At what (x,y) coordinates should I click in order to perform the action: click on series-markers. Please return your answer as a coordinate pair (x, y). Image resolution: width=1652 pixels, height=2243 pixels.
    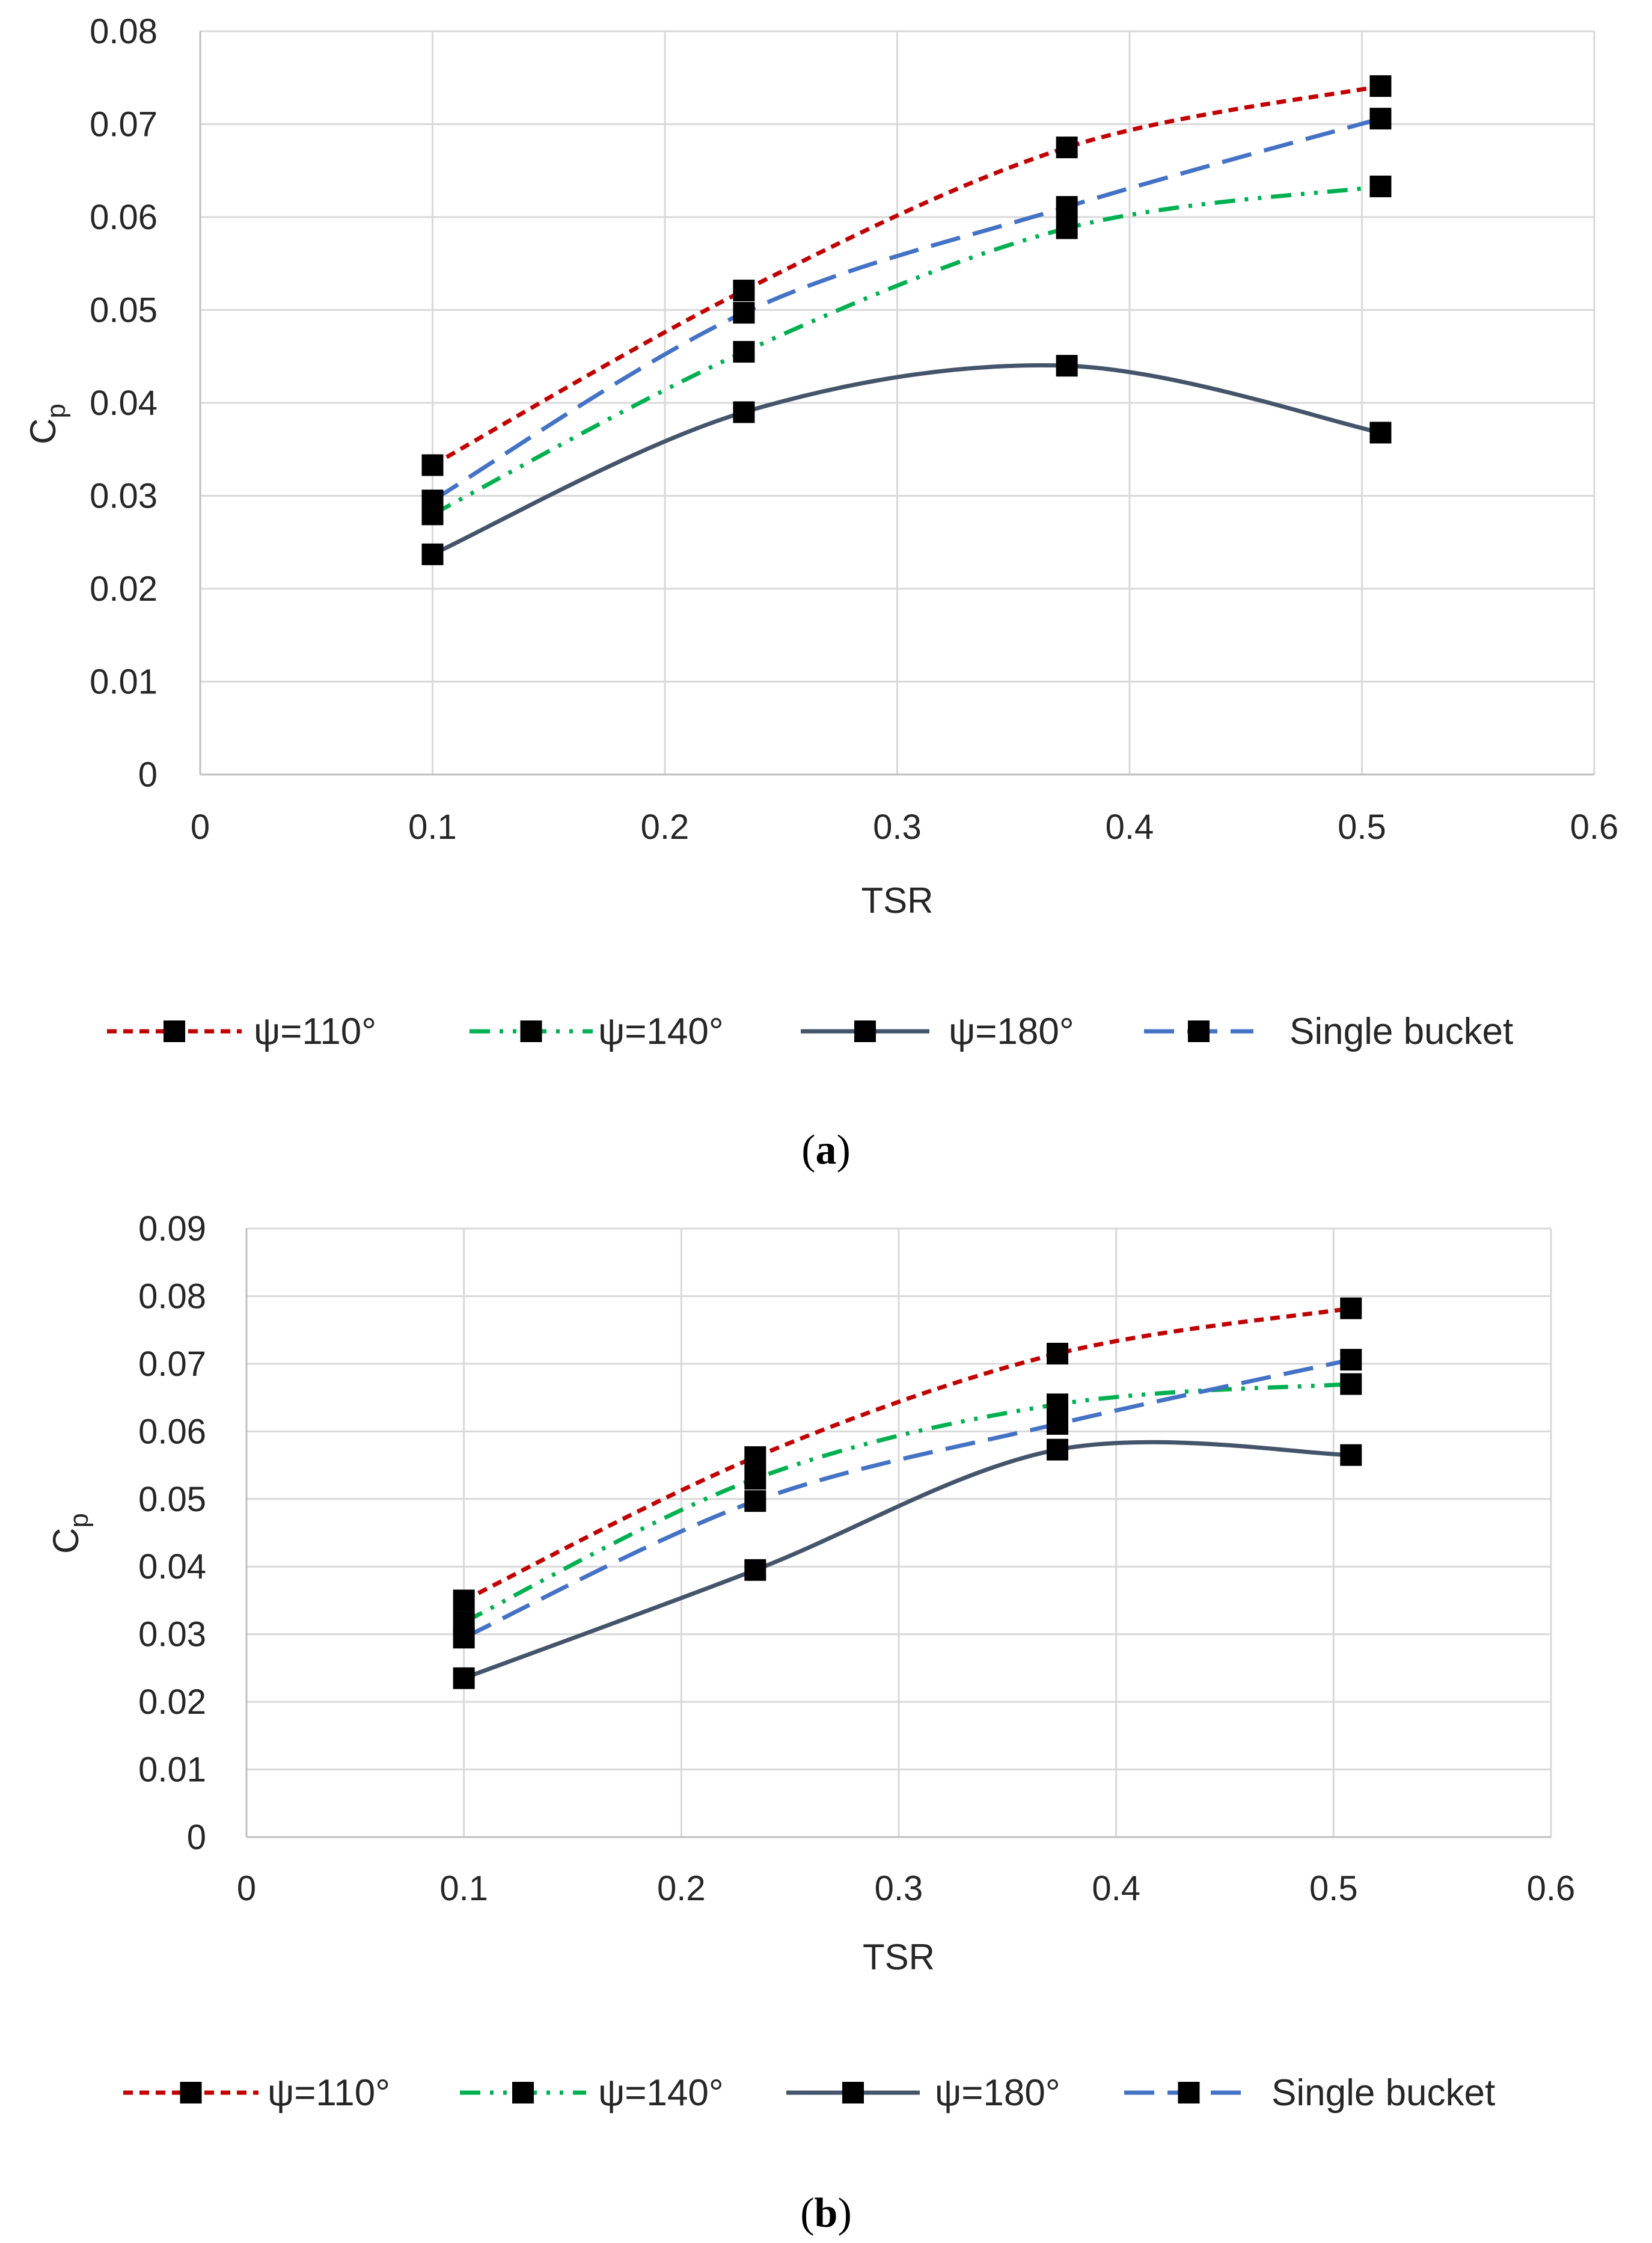
    Looking at the image, I should click on (908, 1493).